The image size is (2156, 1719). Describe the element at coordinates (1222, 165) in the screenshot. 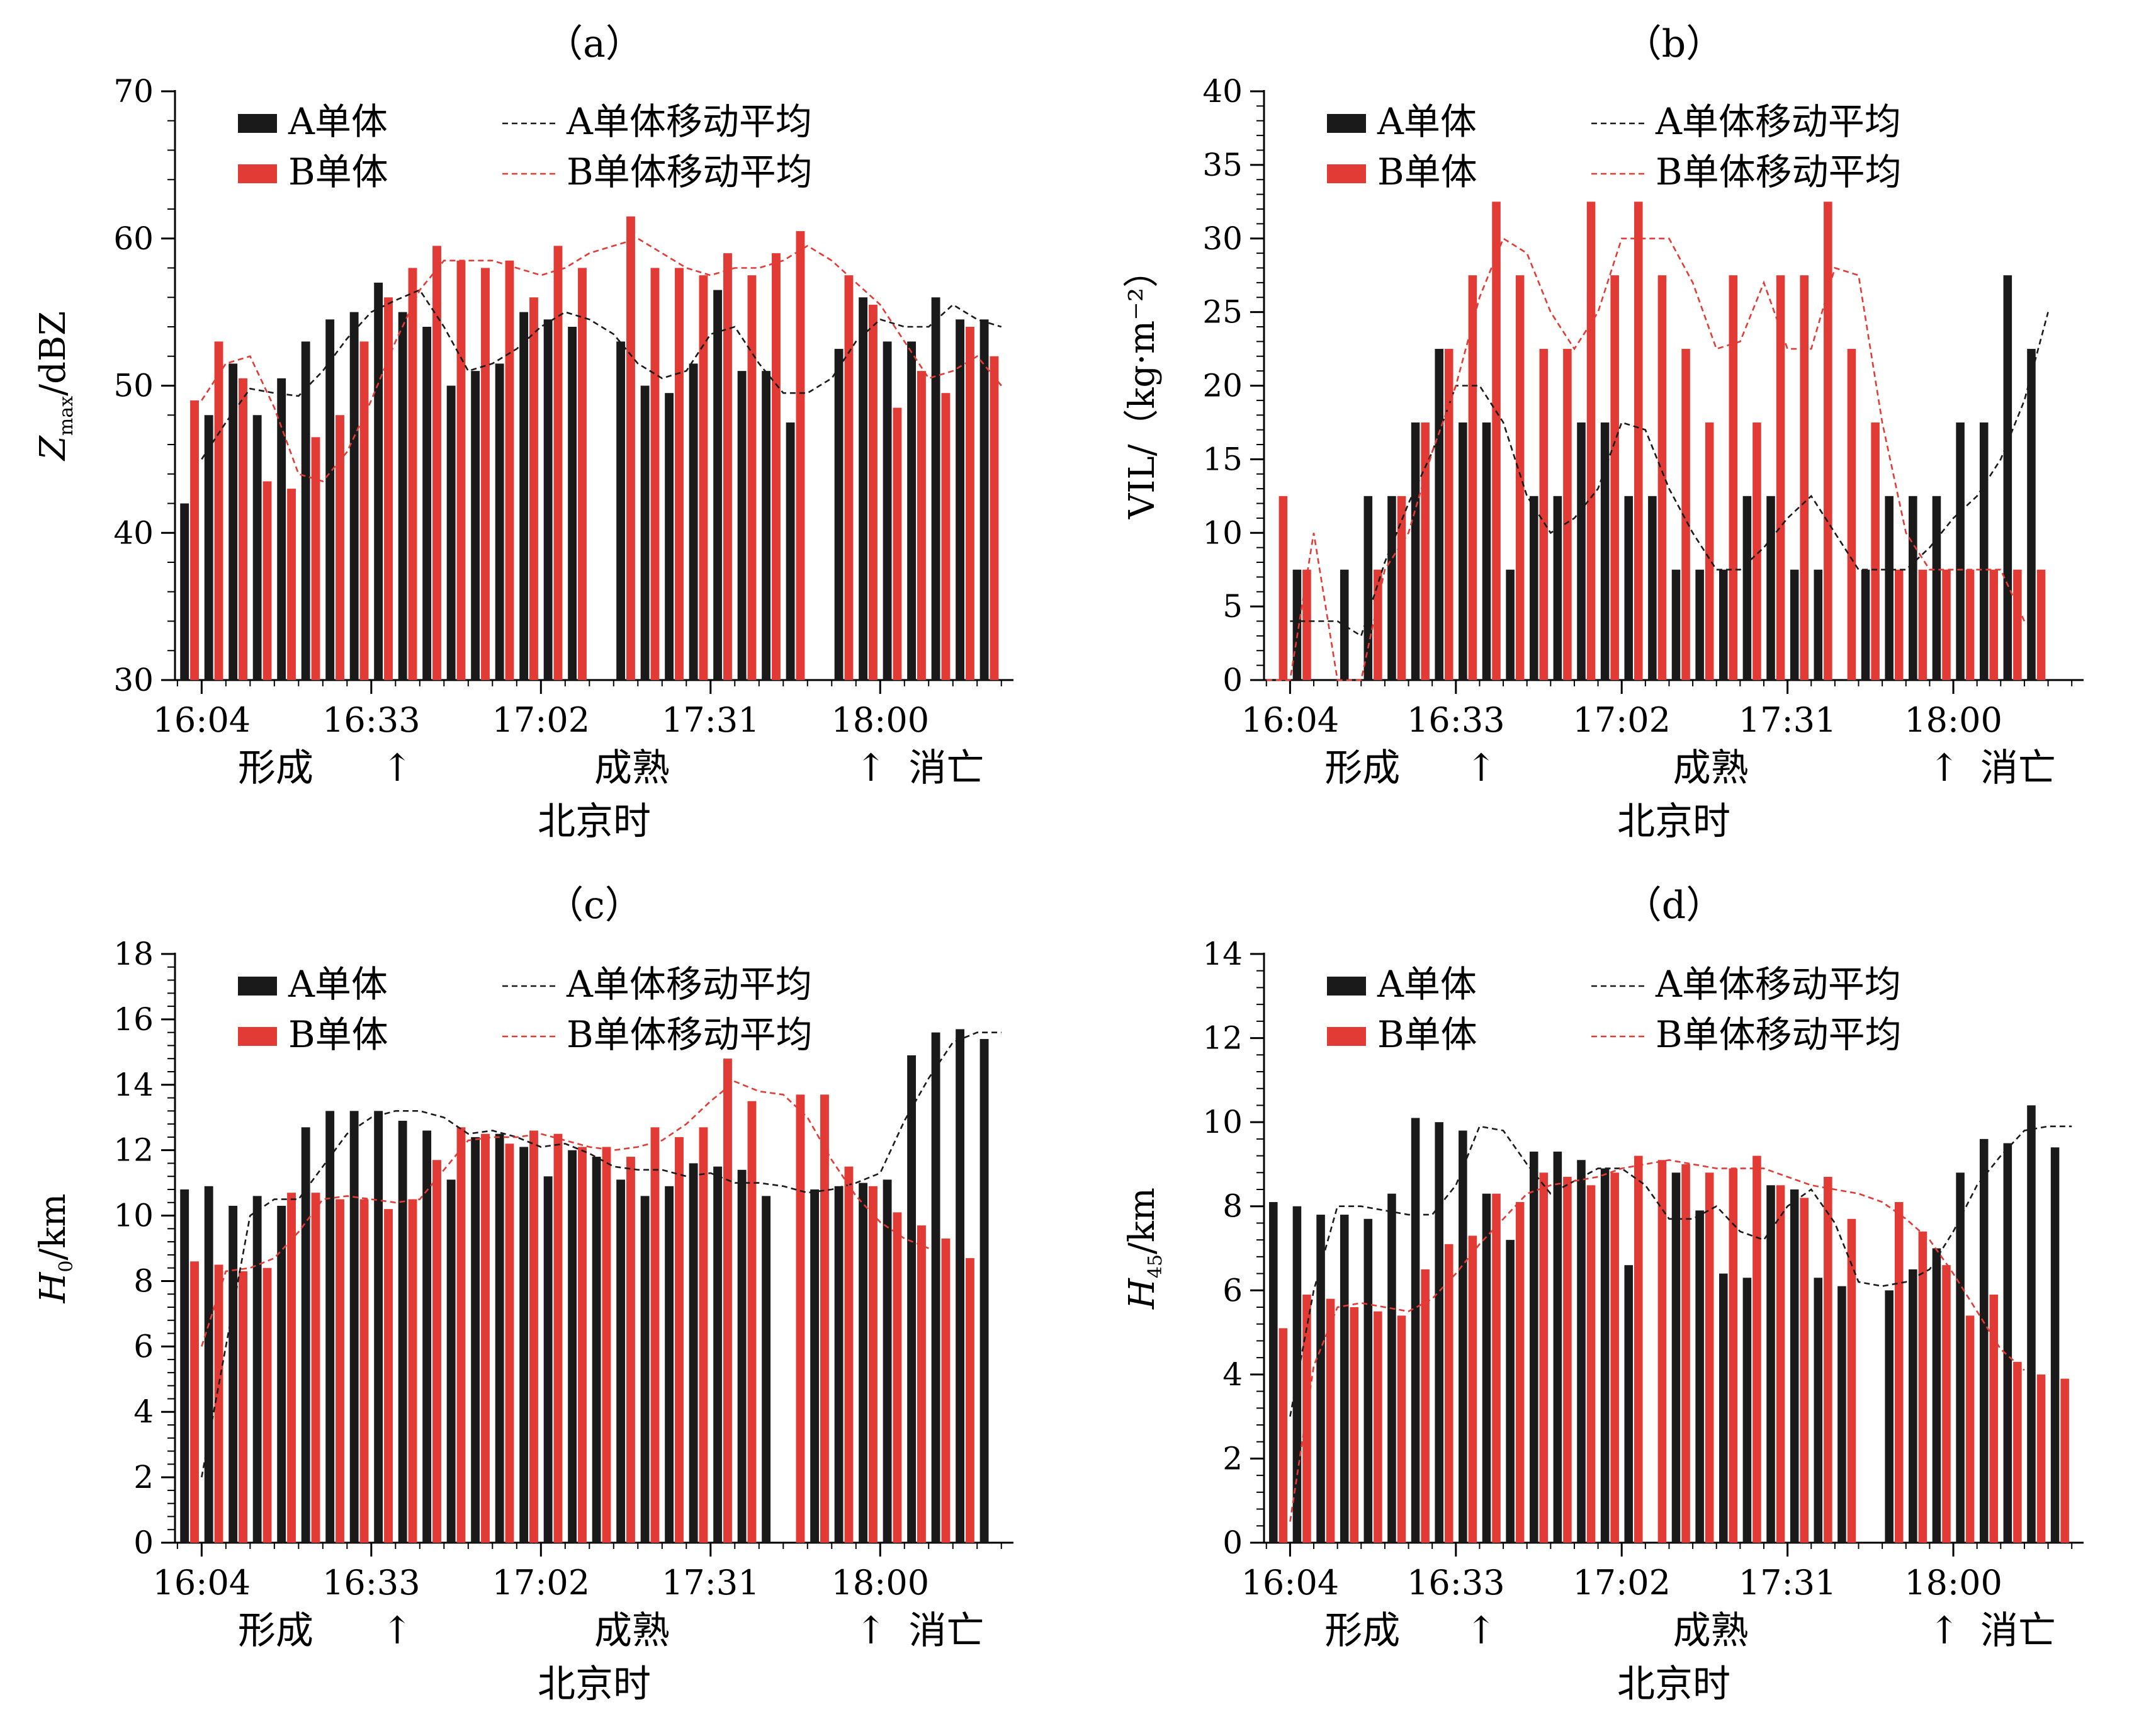

I see `y-tick-label: 35` at that location.